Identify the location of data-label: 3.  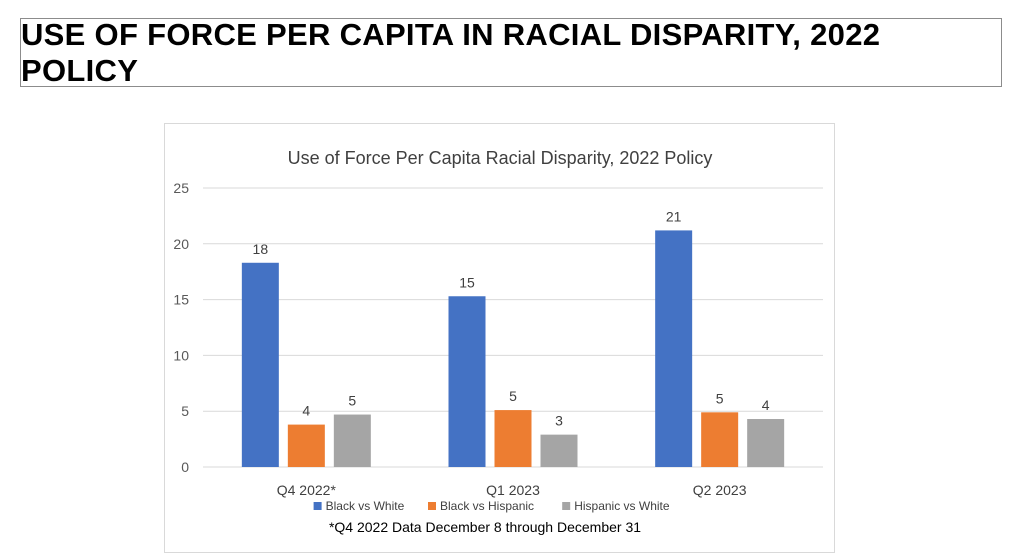
(559, 421).